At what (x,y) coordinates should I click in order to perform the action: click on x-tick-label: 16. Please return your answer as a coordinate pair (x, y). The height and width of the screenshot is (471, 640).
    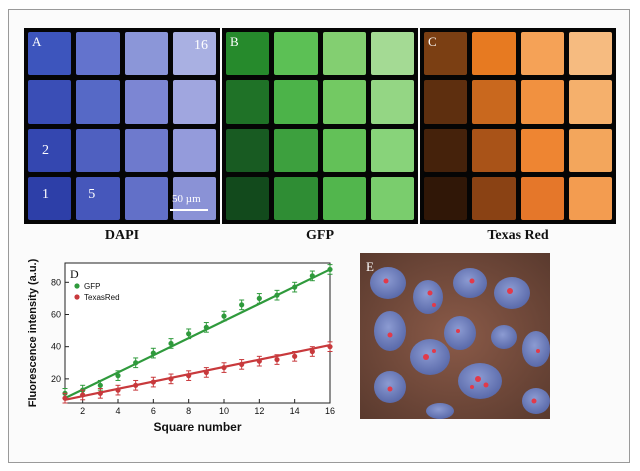
    Looking at the image, I should click on (330, 411).